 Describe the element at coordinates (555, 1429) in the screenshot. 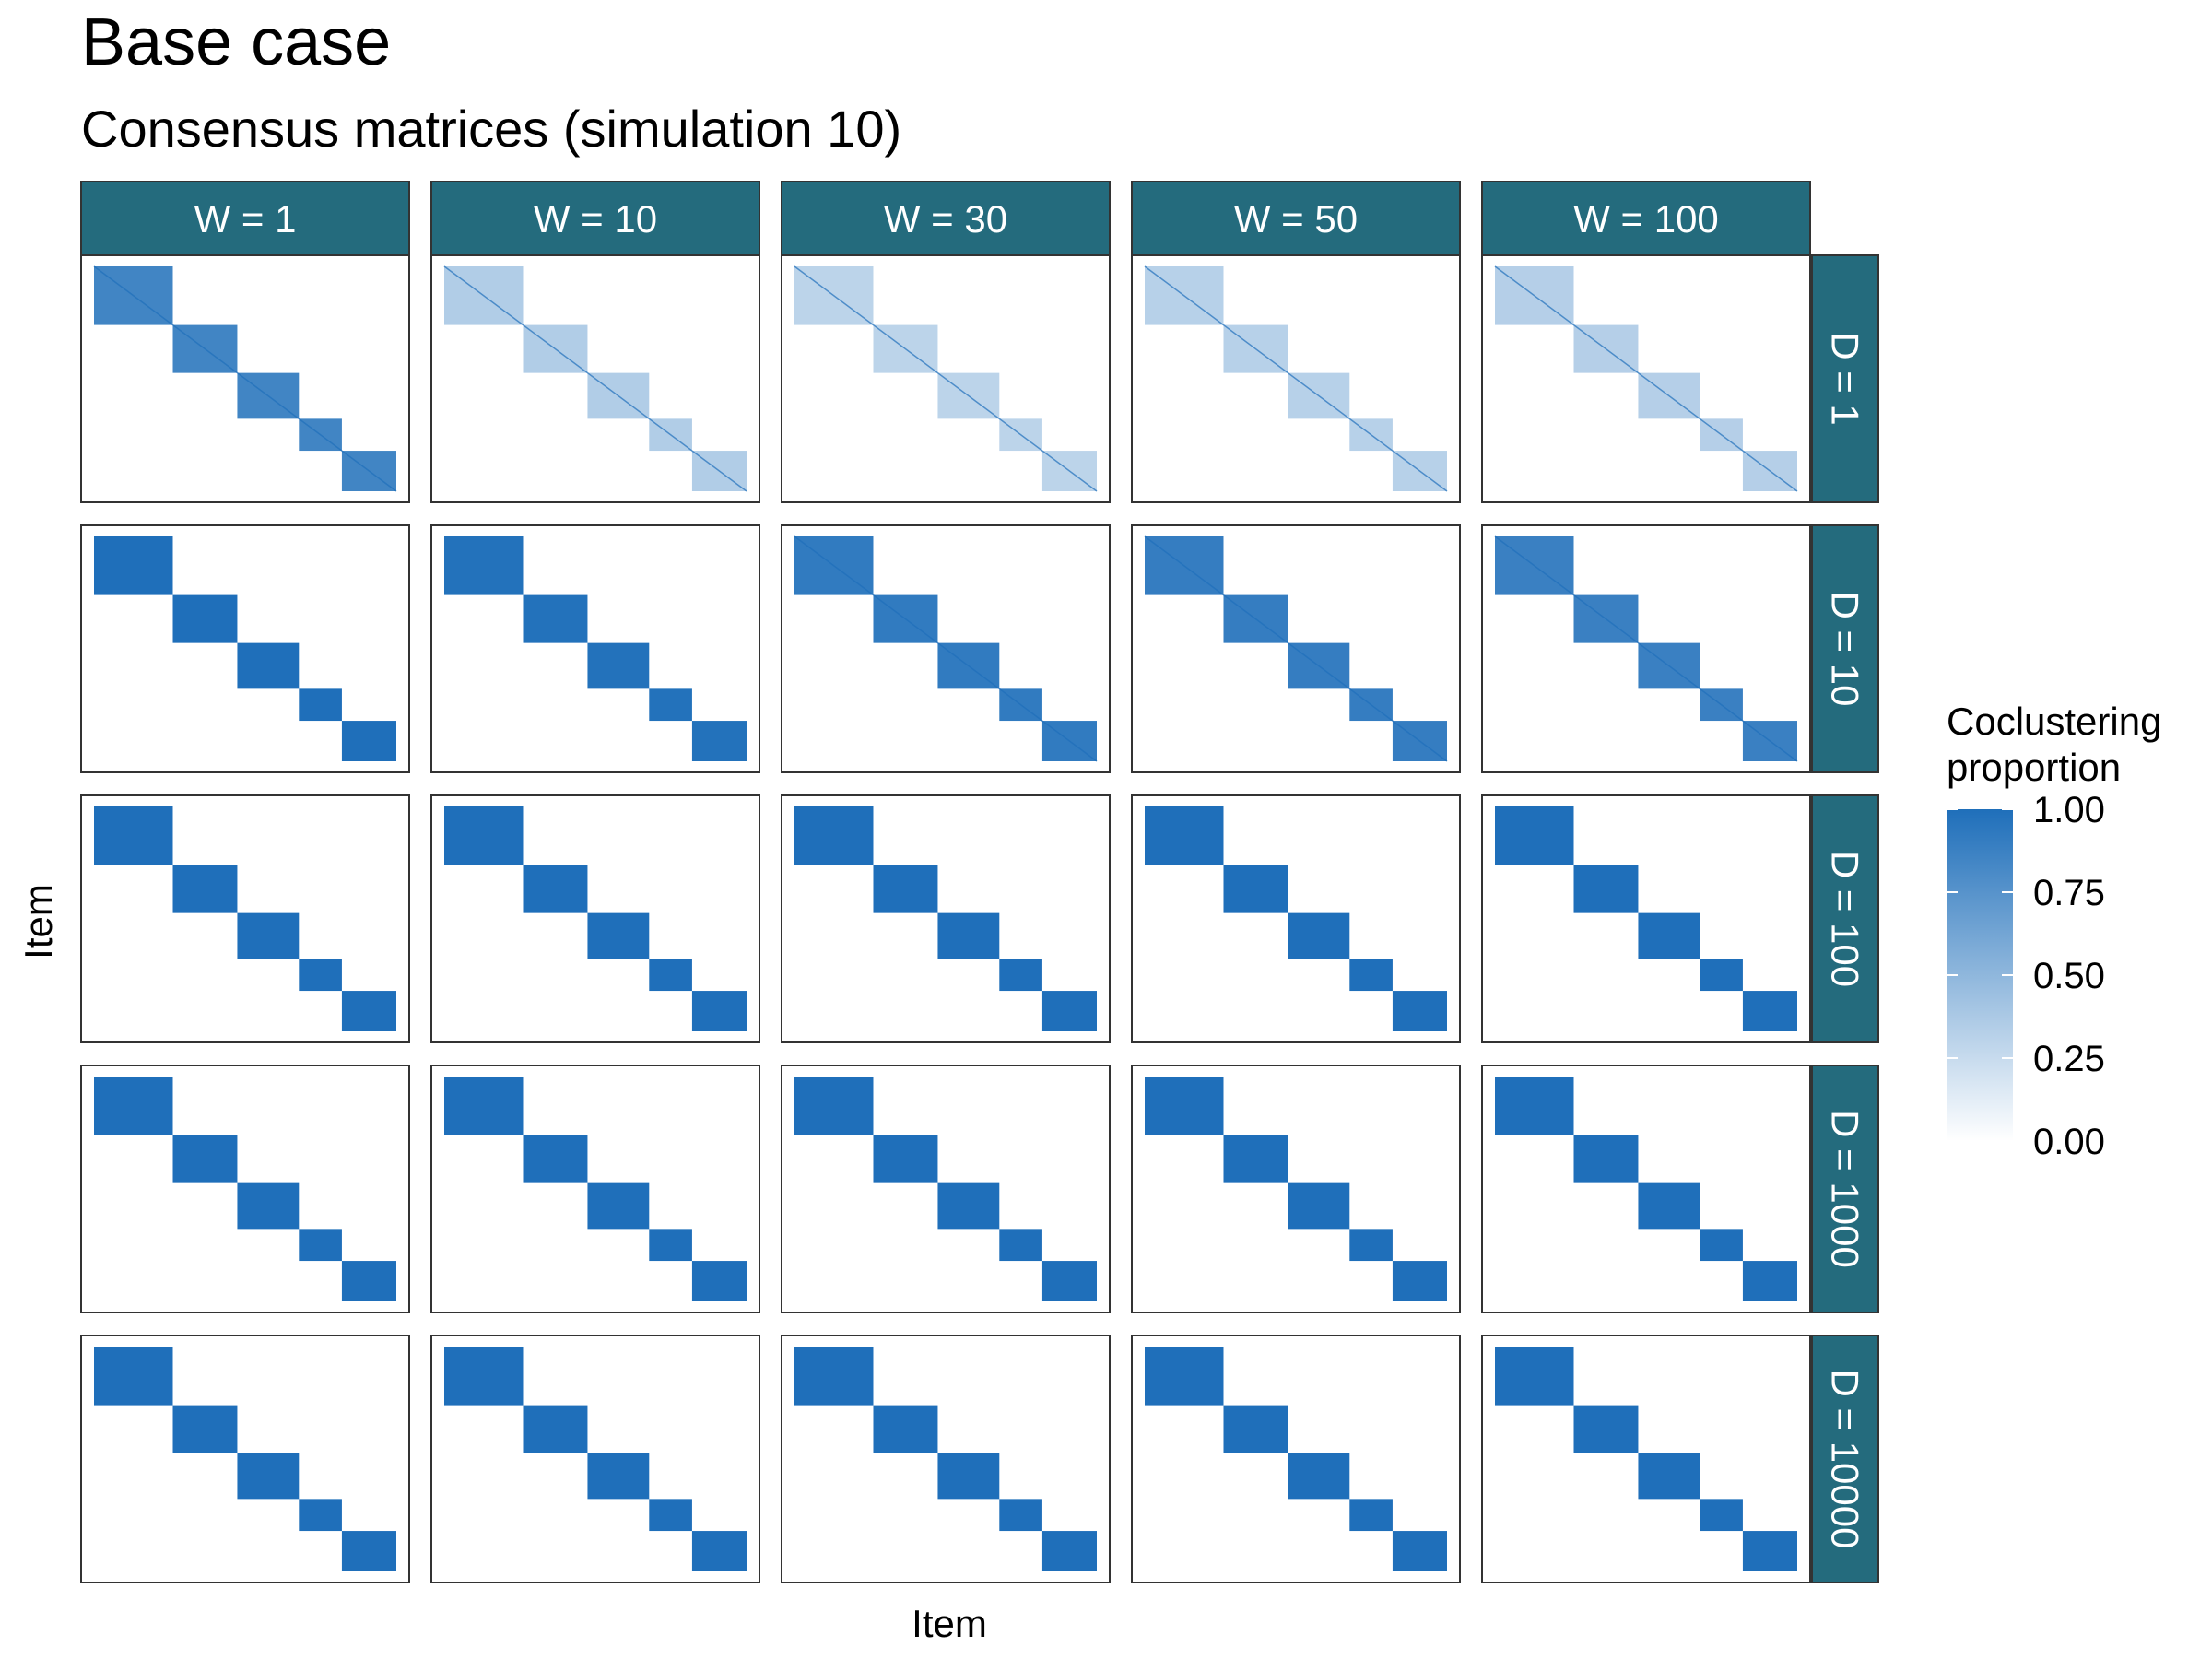

I see `heatmap-block-r5-c2-k2` at that location.